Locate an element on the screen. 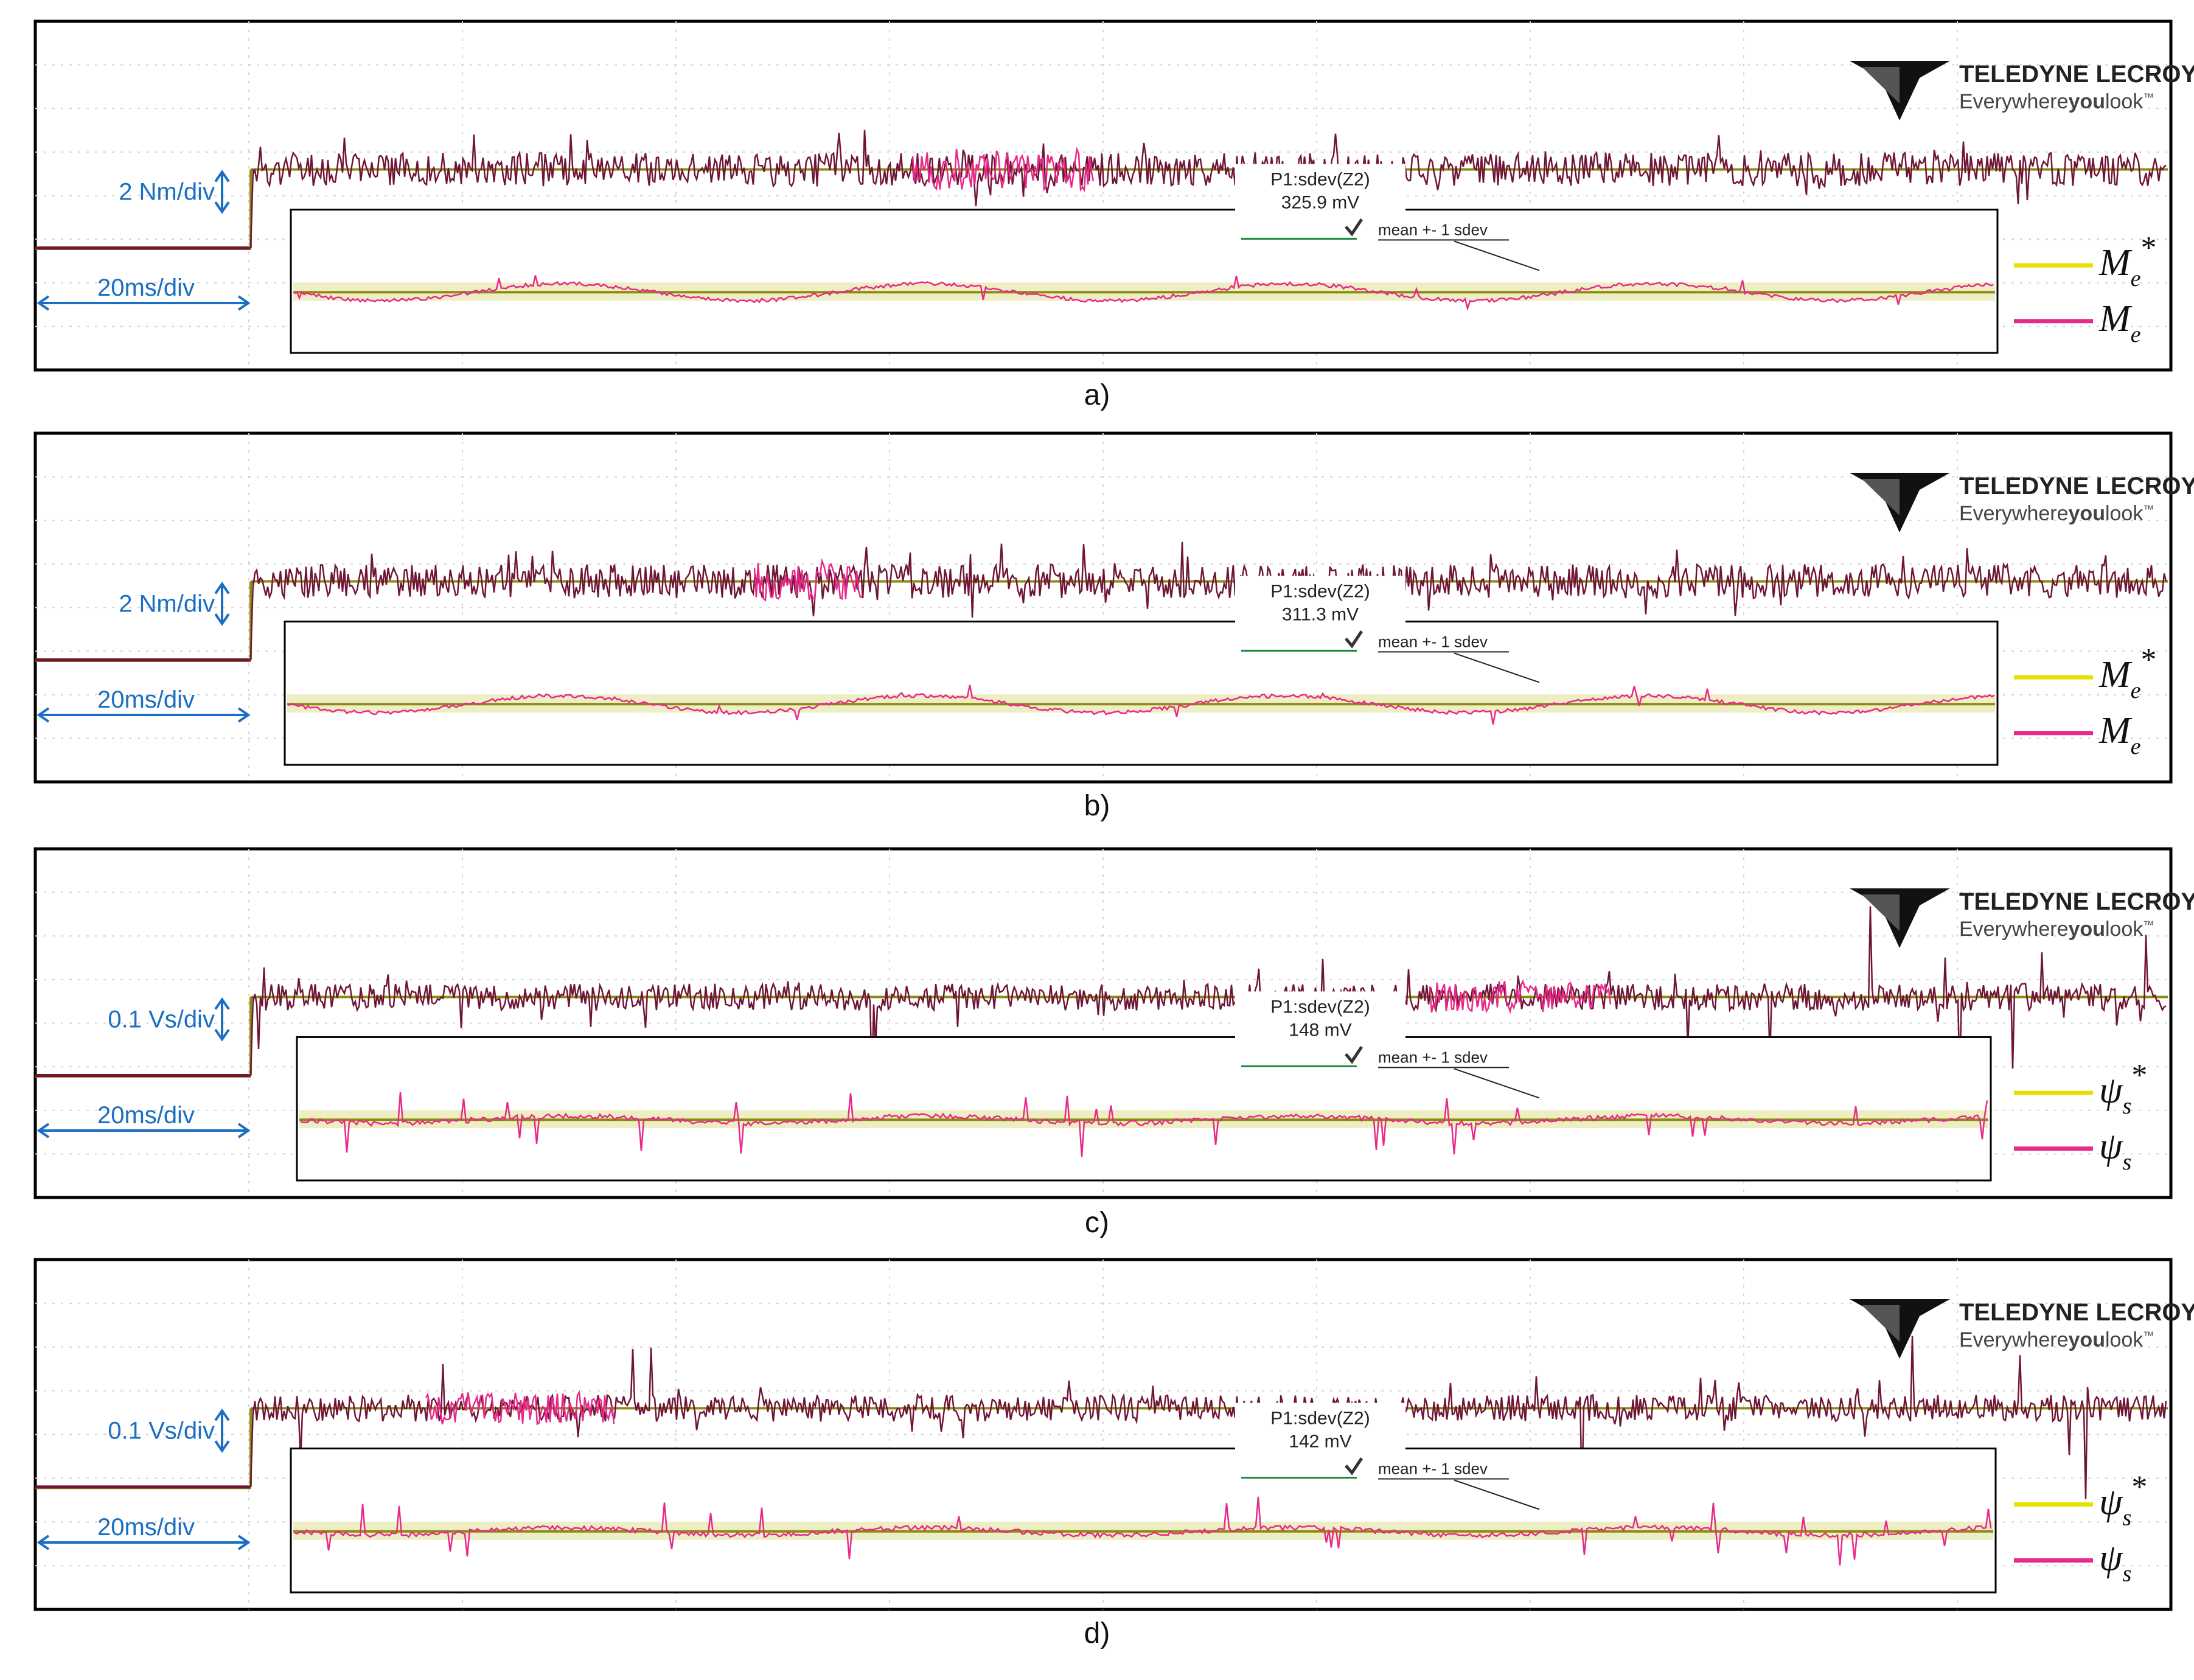 Image resolution: width=2194 pixels, height=1680 pixels. measurement-readout: P1:sdev(Z2) 142 mV mean +- 1 sdev is located at coordinates (1387, 1456).